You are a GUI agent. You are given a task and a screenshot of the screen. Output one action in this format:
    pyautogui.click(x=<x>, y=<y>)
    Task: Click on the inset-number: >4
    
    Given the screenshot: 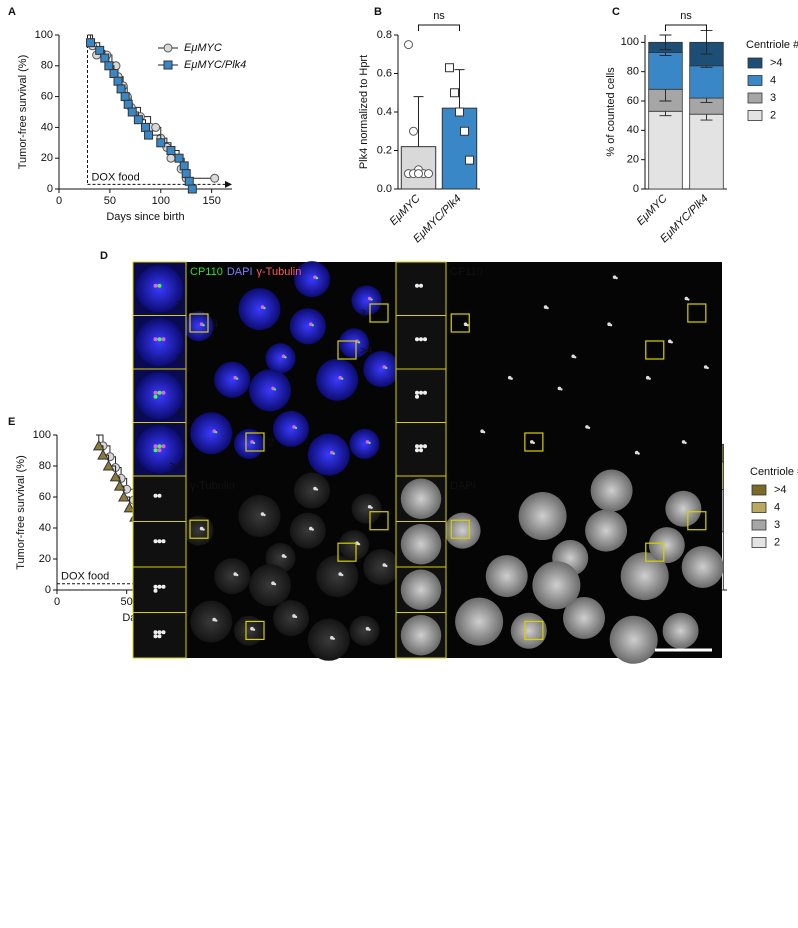 What is the action you would take?
    pyautogui.click(x=175, y=466)
    